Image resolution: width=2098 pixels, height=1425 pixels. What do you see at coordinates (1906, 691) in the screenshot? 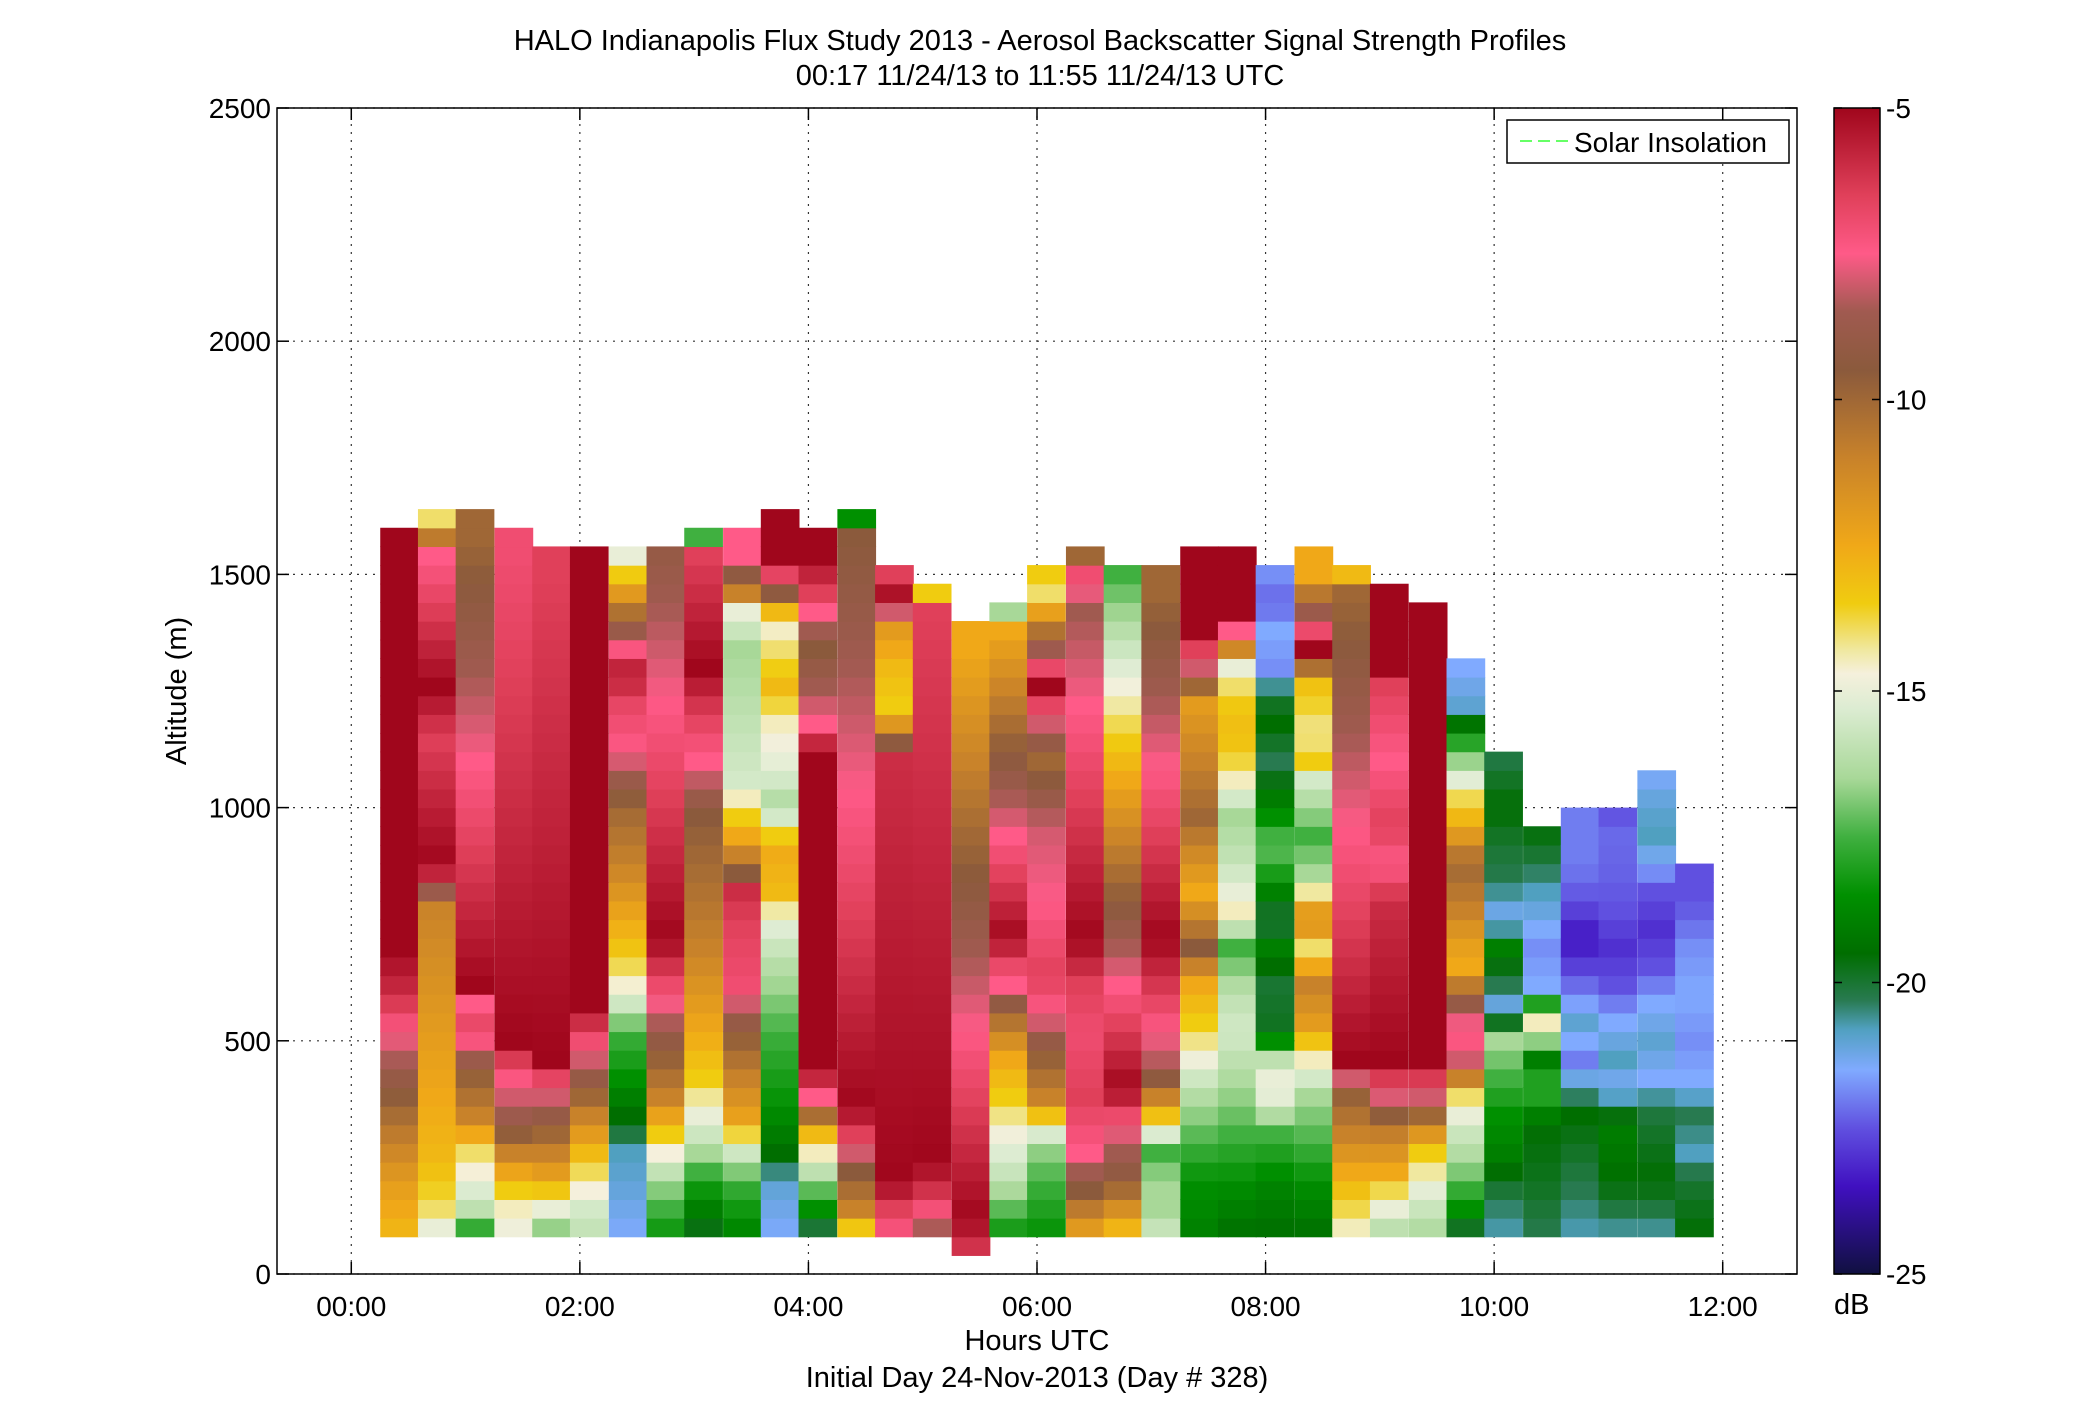
I see `colorbar-tick-label: -15` at bounding box center [1906, 691].